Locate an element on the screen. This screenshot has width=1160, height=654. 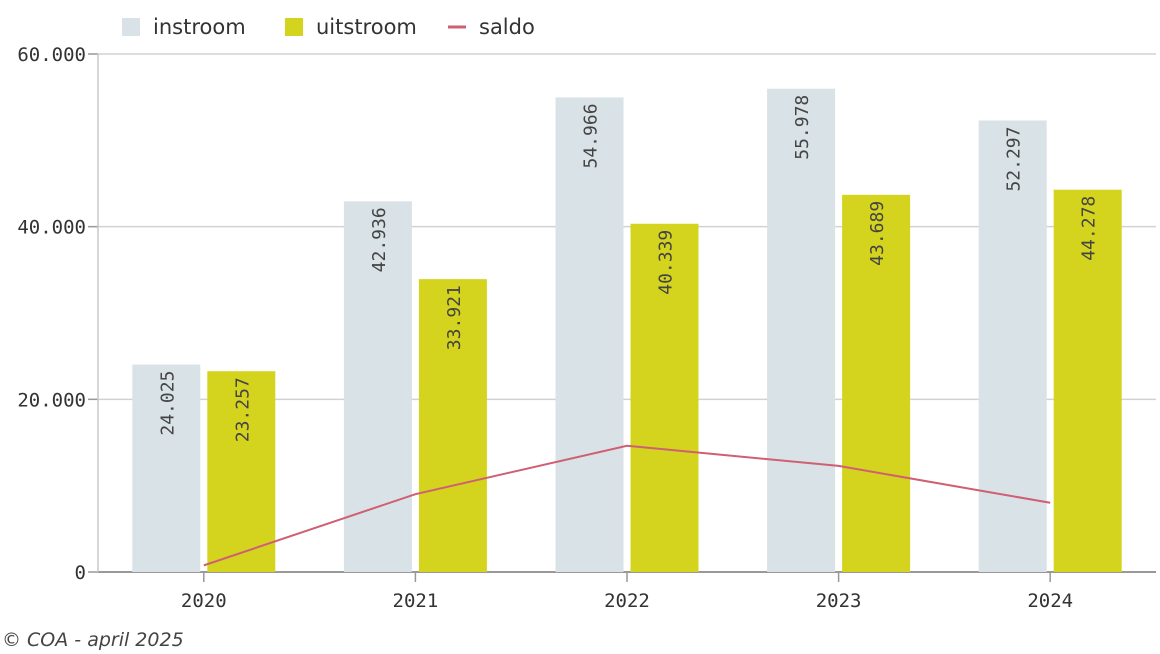
bar-uitstroom-2024 is located at coordinates (1087, 380).